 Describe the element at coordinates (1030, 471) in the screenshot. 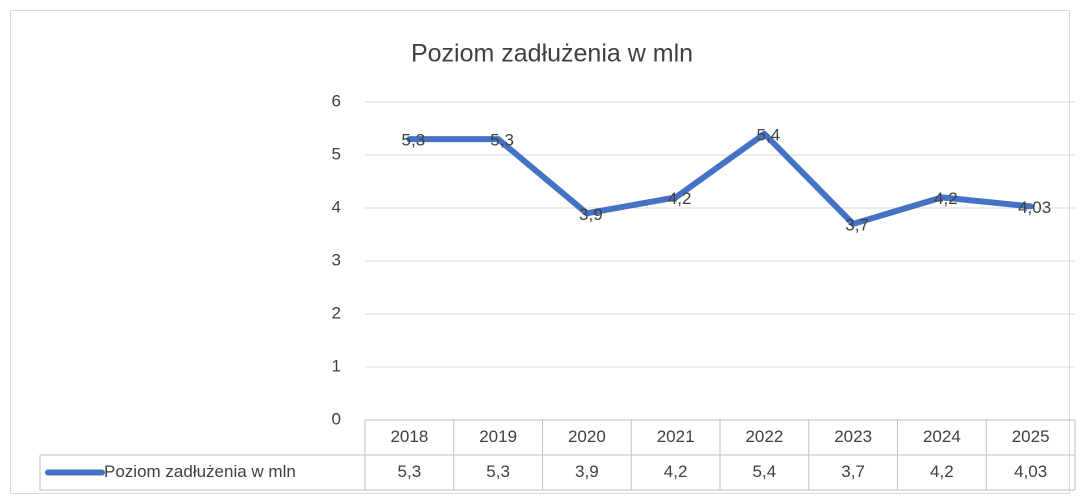

I see `table-value: 4,03` at that location.